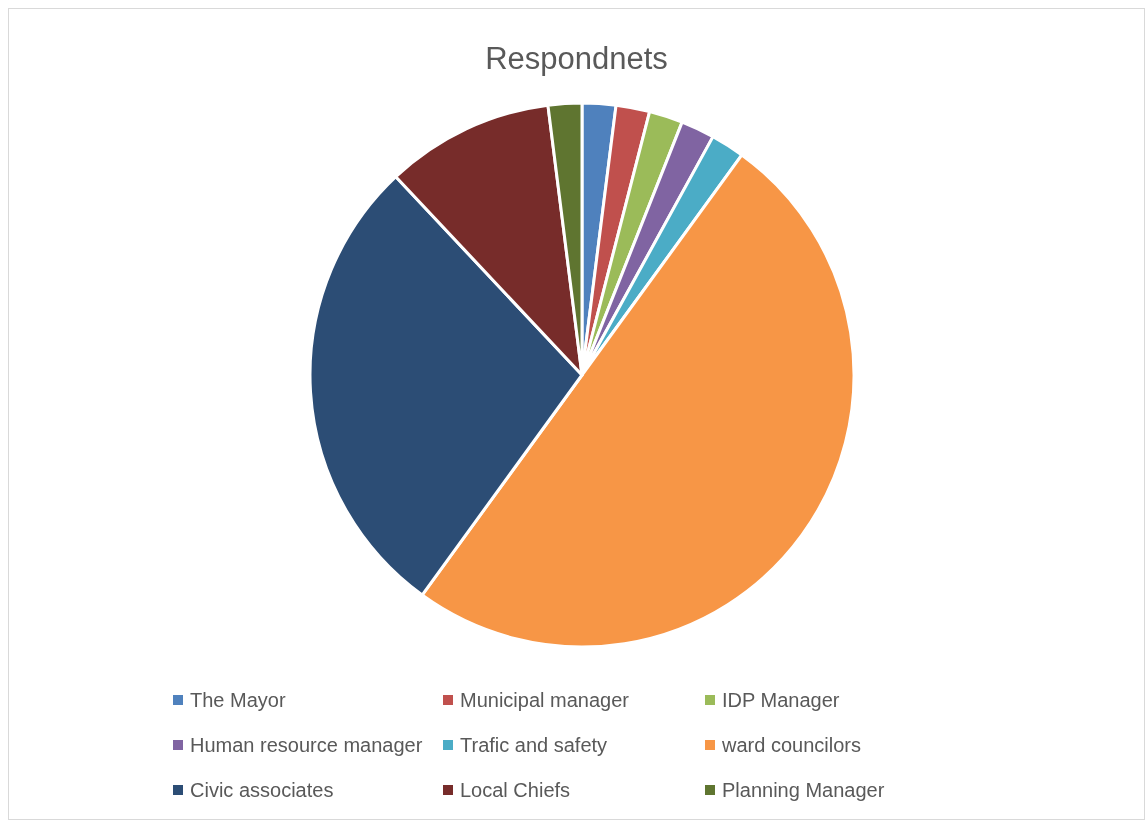 This screenshot has height=820, width=1145. I want to click on legend-label: Municipal manager, so click(545, 700).